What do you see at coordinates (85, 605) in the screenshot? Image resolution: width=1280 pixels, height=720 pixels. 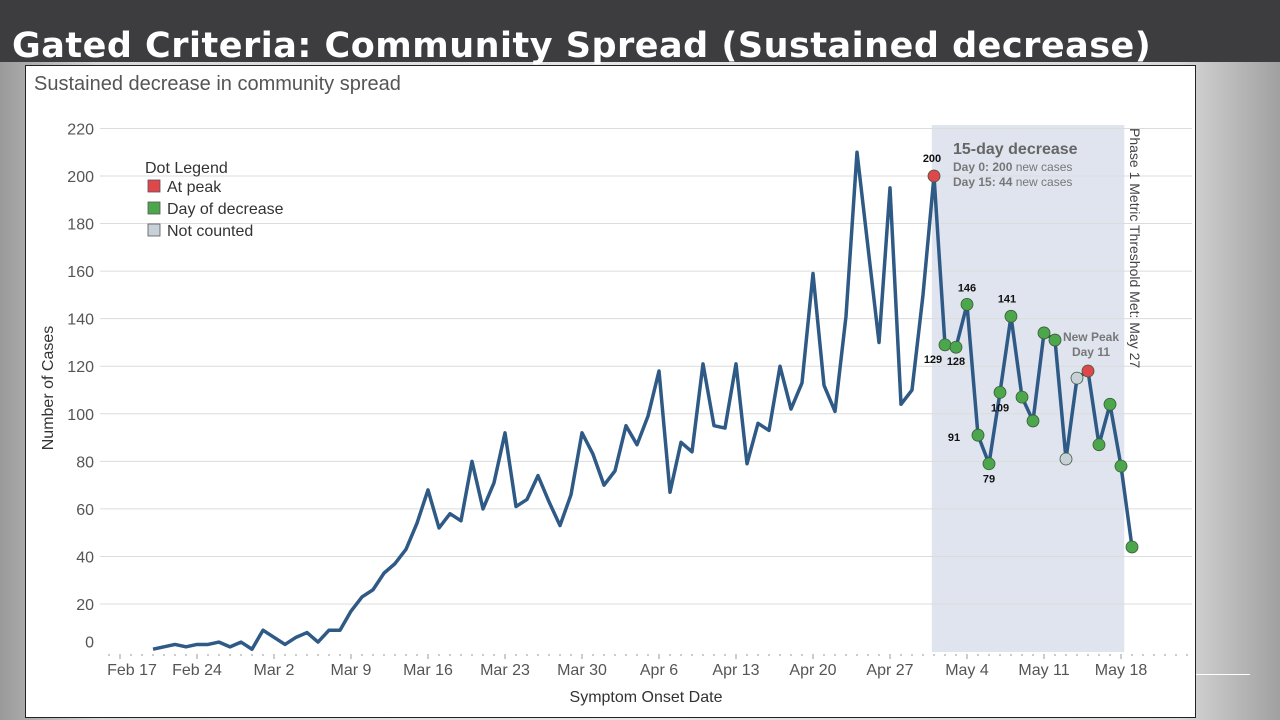 I see `y-tick-label: 20` at bounding box center [85, 605].